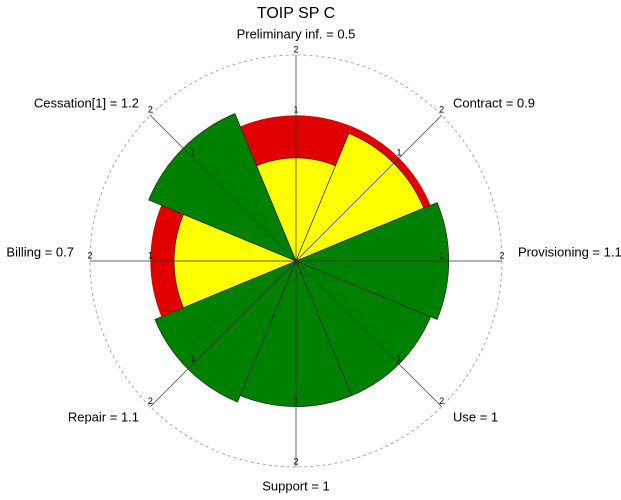 The height and width of the screenshot is (500, 621). I want to click on category-label: Repair = 1.1, so click(103, 416).